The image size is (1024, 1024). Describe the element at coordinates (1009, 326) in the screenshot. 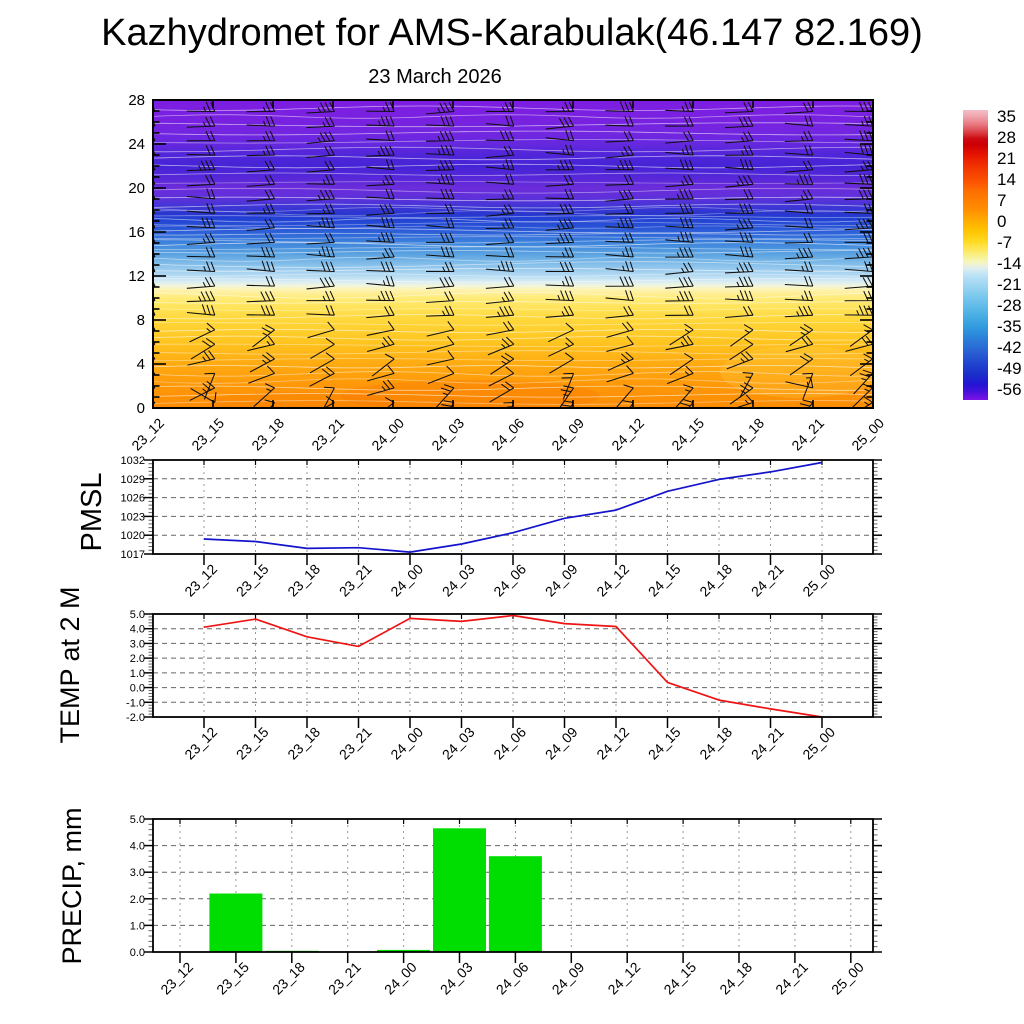

I see `colorbar-tick-label: -35` at that location.